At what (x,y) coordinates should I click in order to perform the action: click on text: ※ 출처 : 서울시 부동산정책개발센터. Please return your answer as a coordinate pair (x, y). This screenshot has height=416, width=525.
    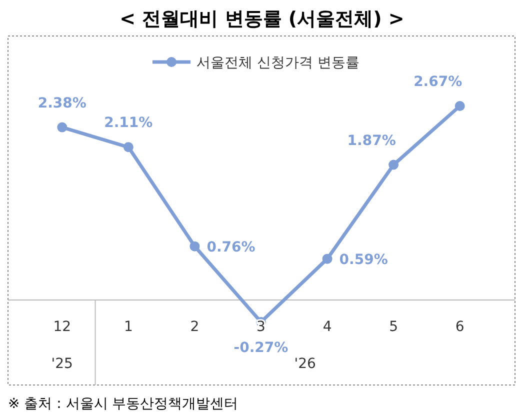
    Looking at the image, I should click on (123, 404).